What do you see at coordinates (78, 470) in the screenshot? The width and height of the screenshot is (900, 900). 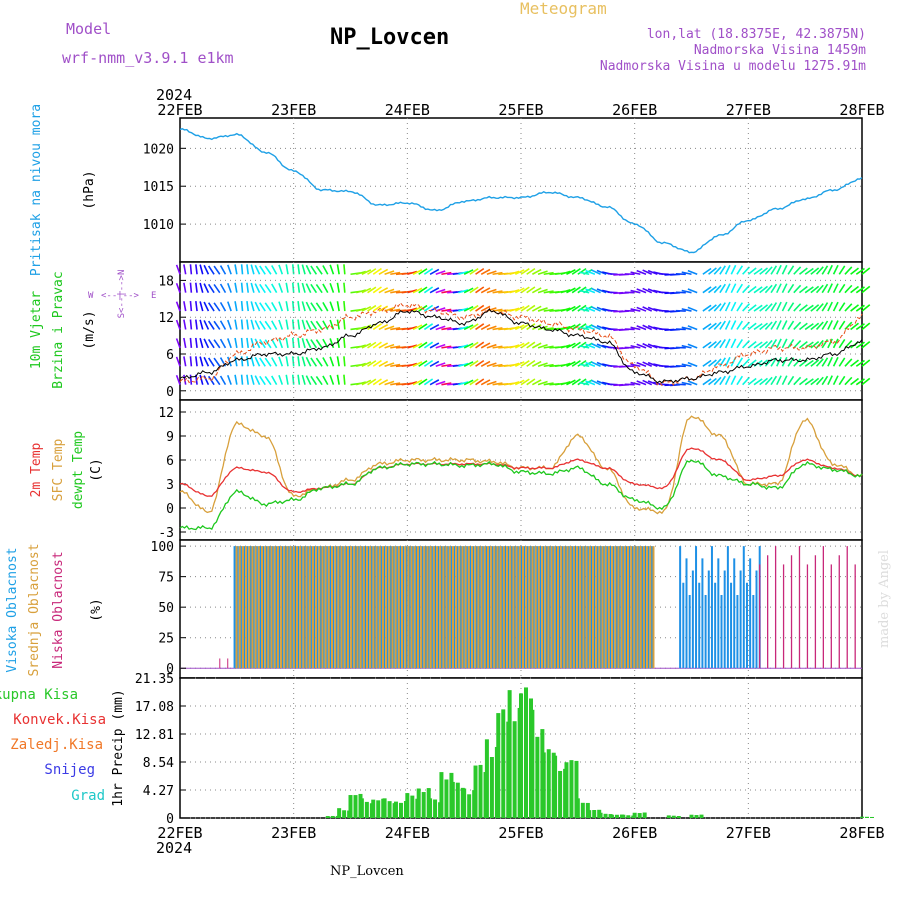 I see `temp-label-3: dewpt Temp` at bounding box center [78, 470].